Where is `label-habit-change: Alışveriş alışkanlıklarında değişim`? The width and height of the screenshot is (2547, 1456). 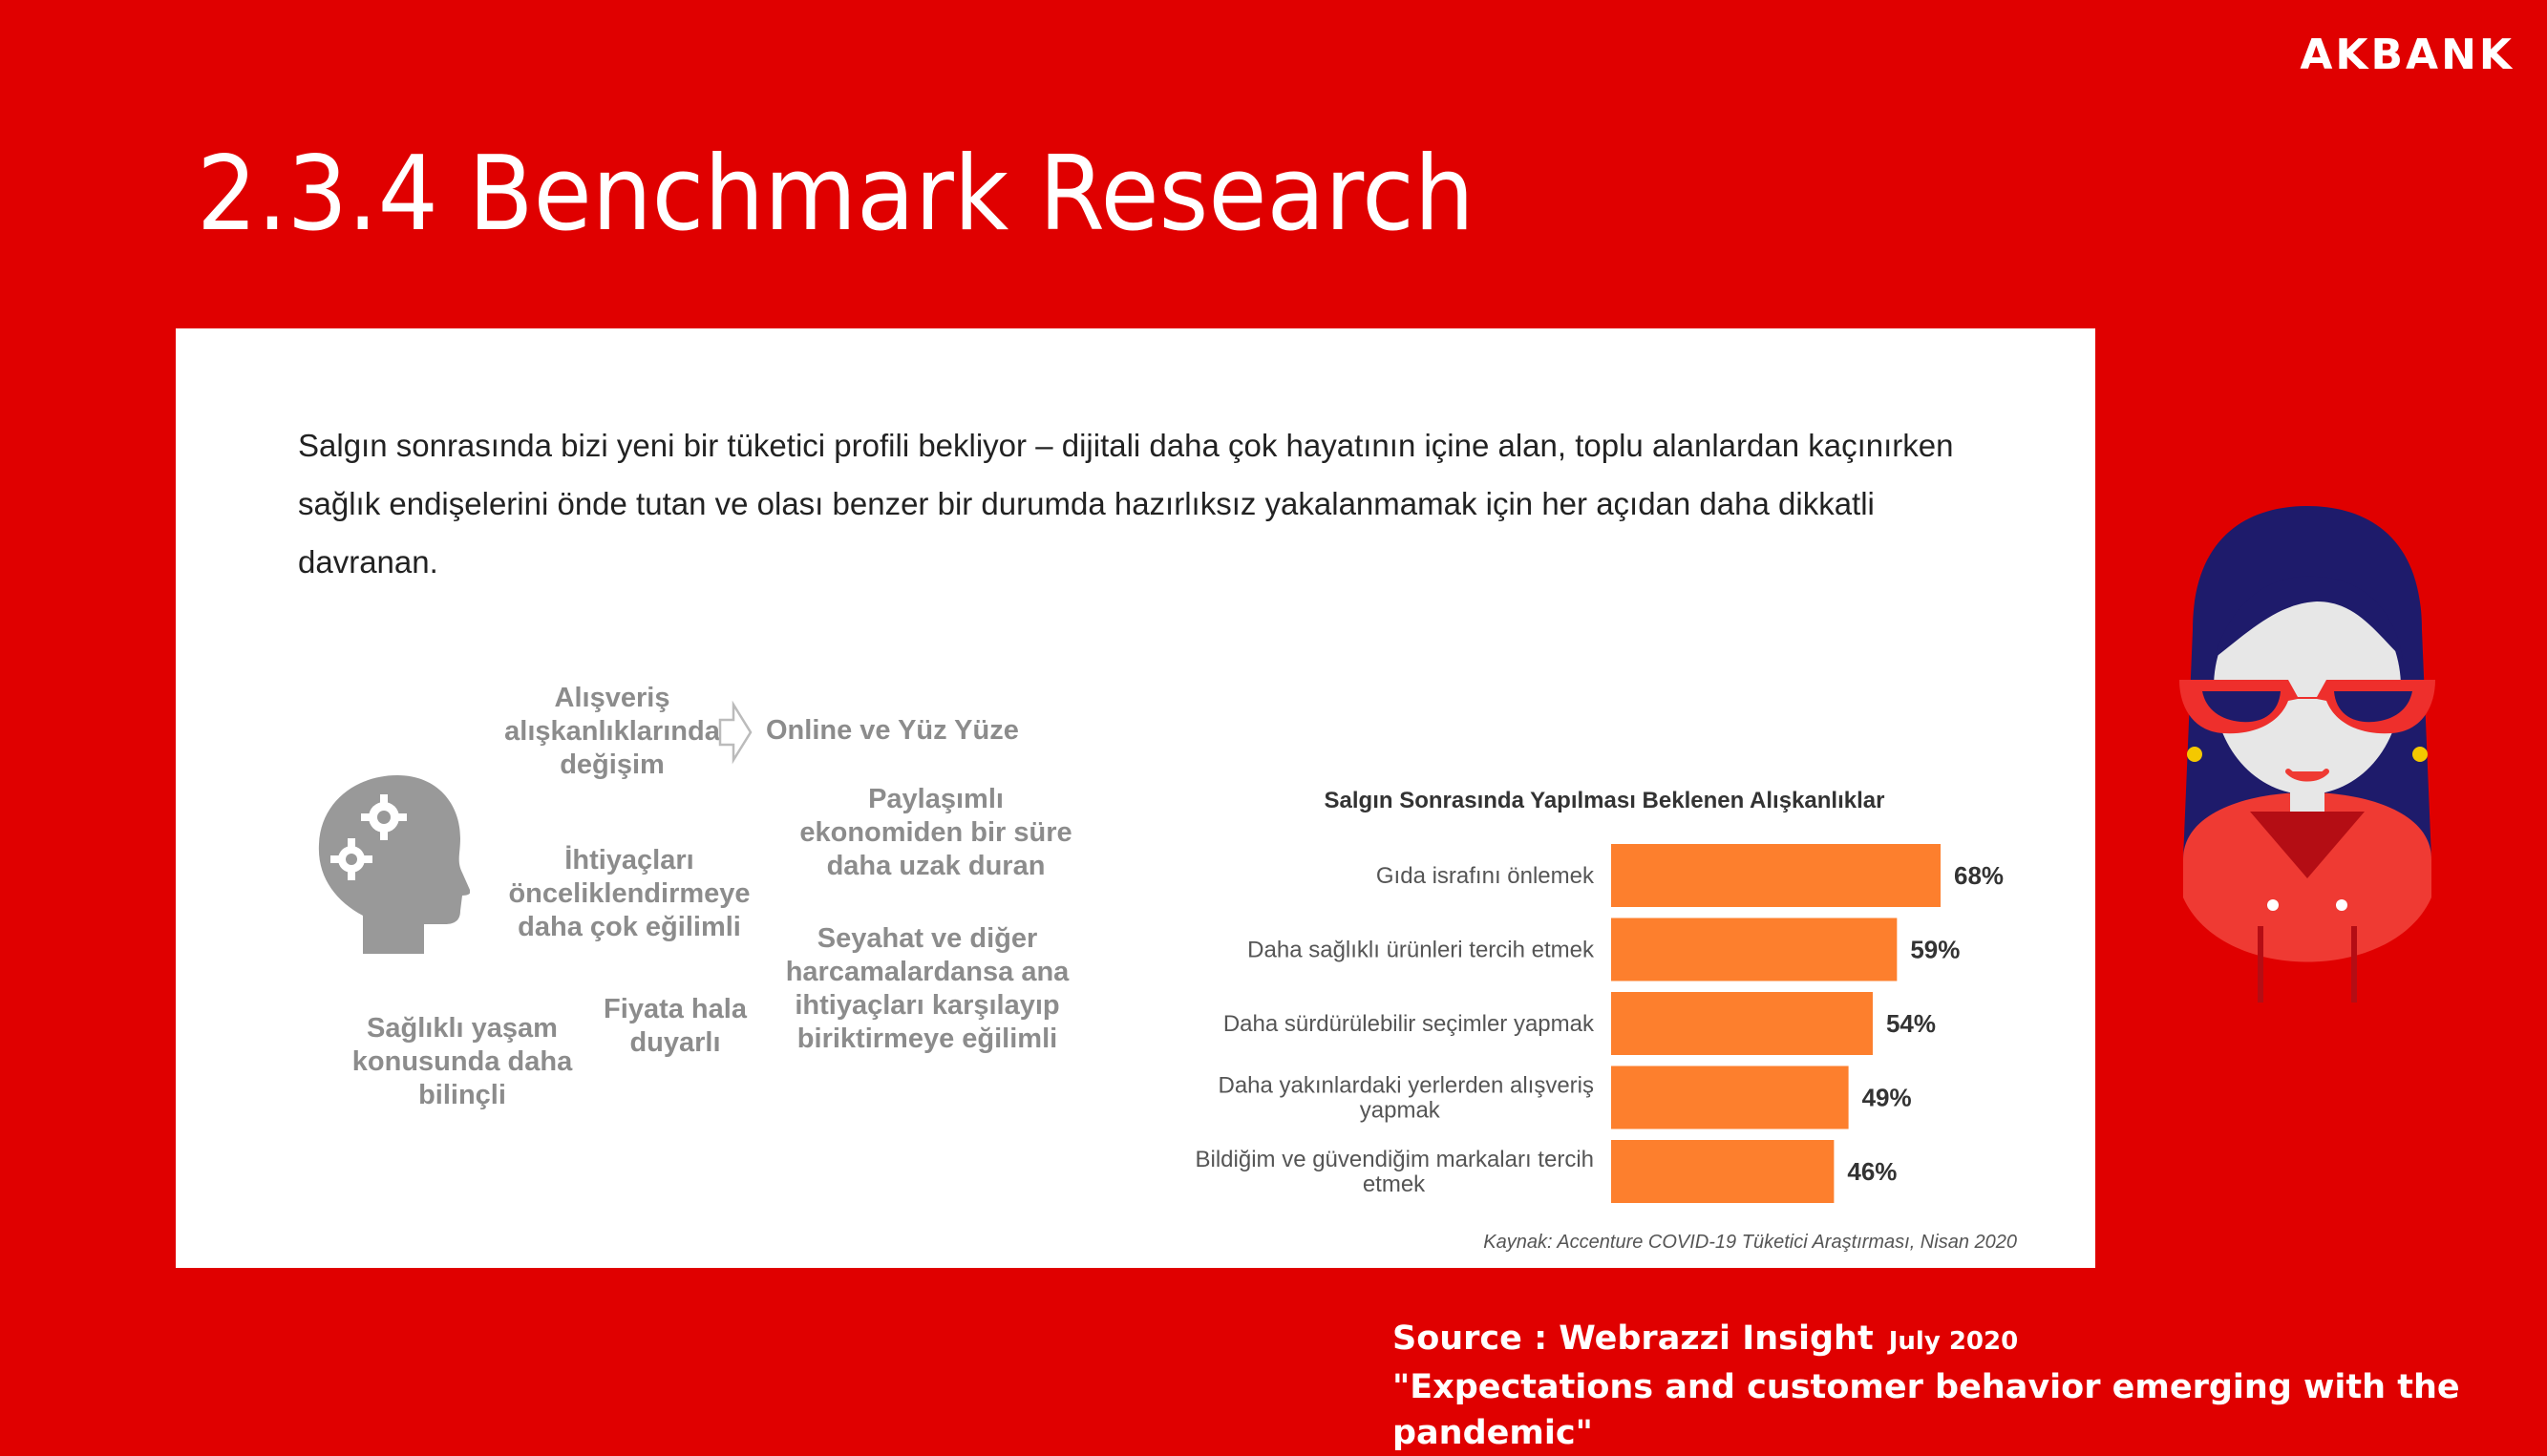
label-habit-change: Alışveriş alışkanlıklarında değişim is located at coordinates (612, 732).